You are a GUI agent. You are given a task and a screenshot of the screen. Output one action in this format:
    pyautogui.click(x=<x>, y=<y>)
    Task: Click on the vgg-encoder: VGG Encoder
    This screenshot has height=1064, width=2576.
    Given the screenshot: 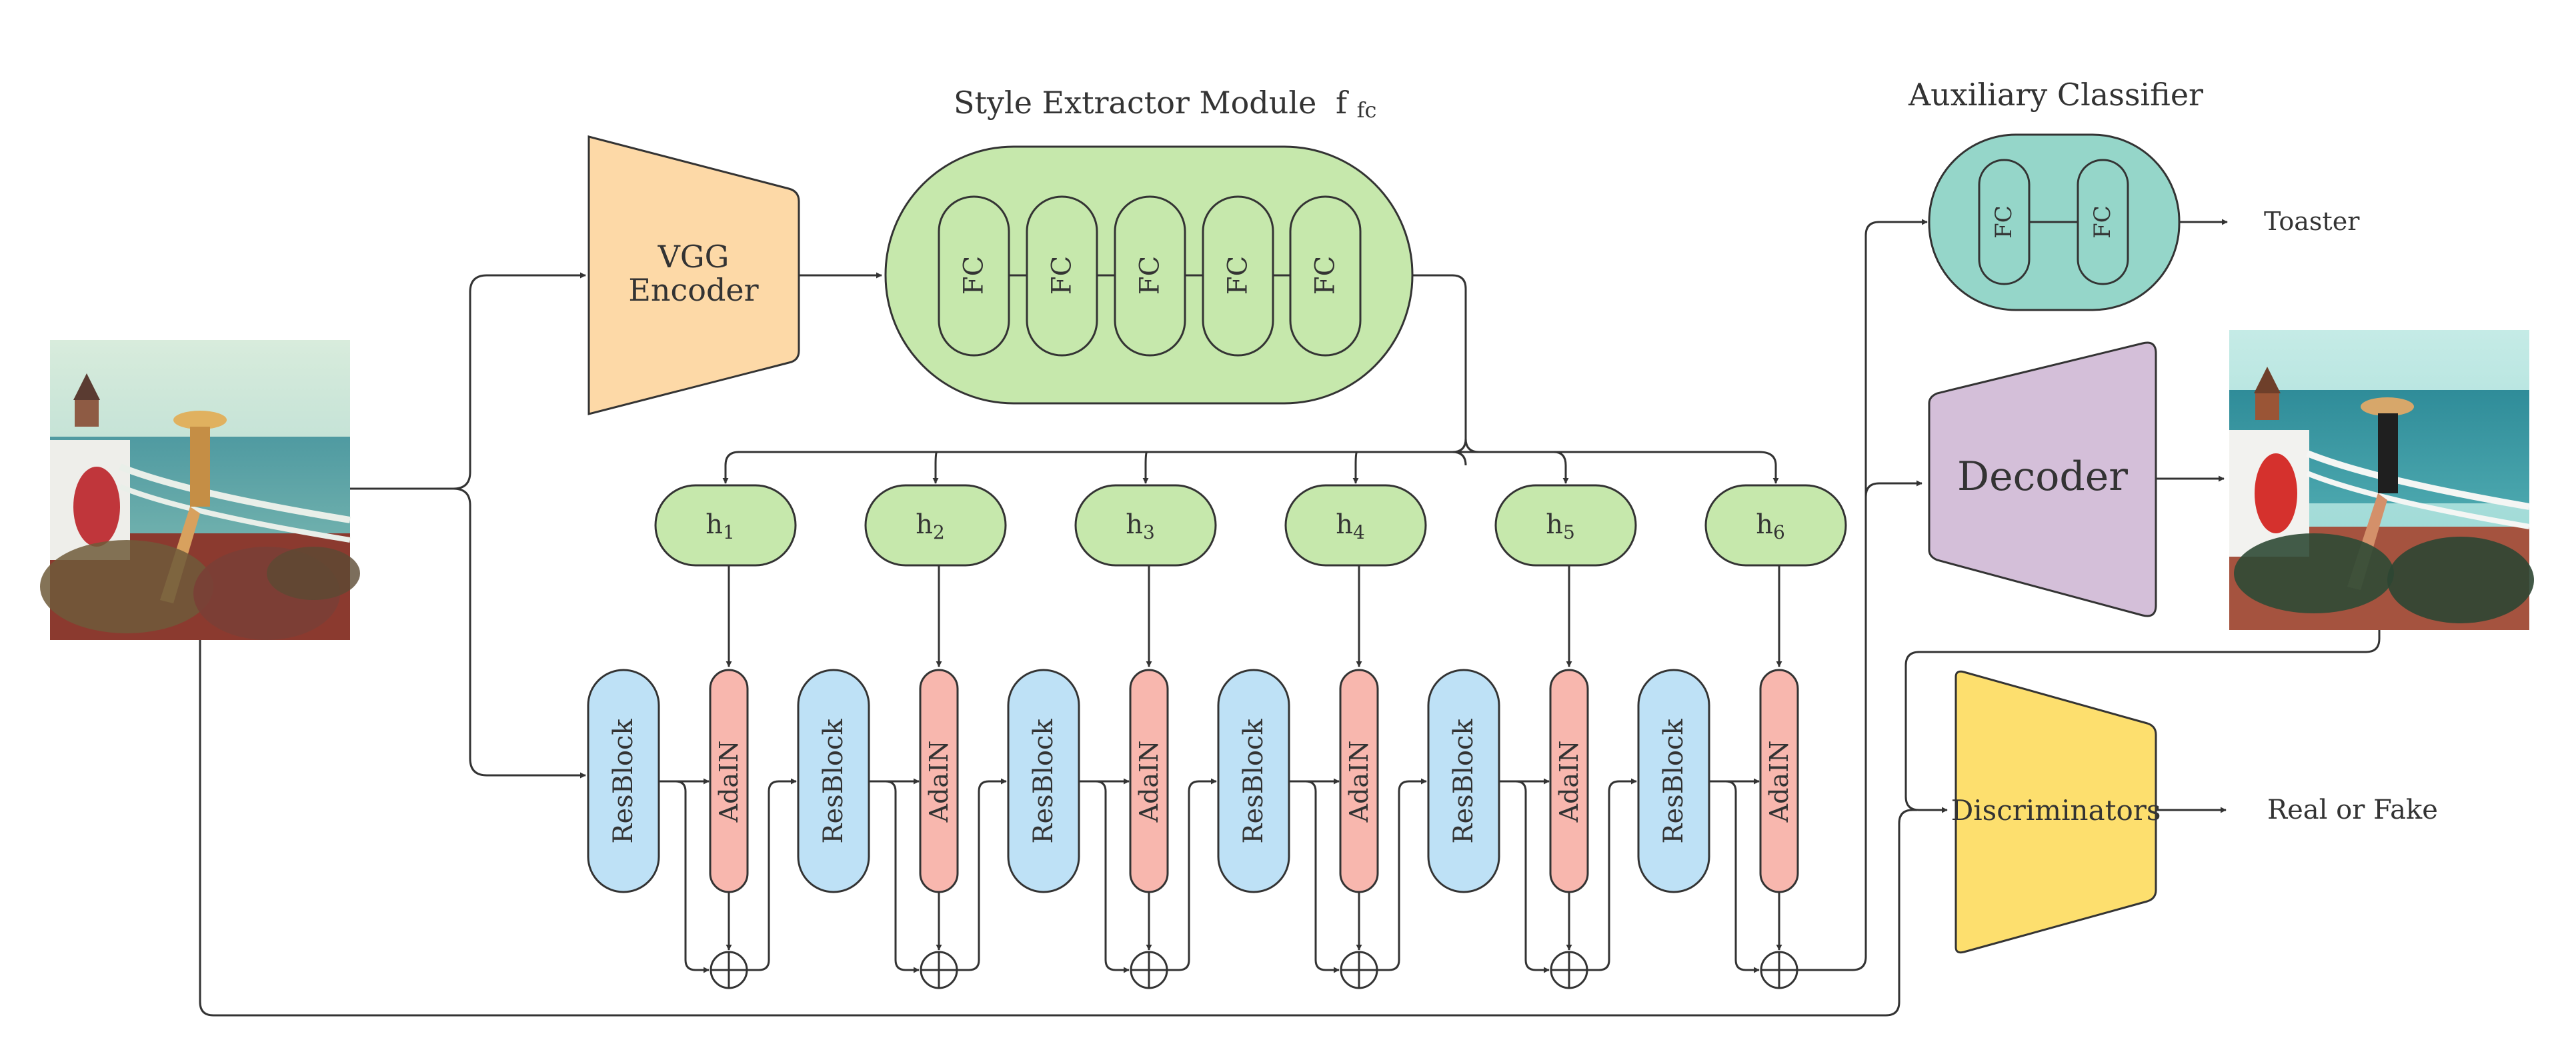 What is the action you would take?
    pyautogui.click(x=693, y=275)
    